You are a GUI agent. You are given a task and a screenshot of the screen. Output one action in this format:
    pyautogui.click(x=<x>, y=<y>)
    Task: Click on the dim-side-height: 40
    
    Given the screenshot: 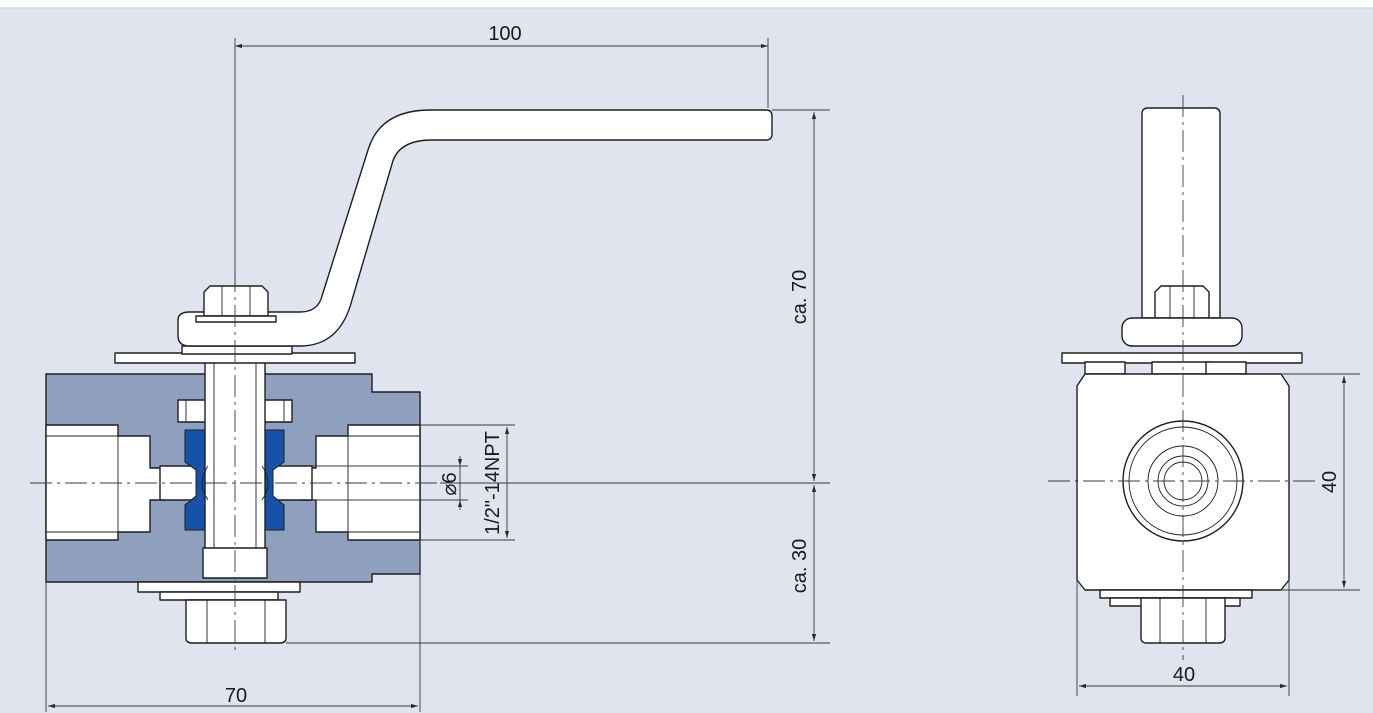 What is the action you would take?
    pyautogui.click(x=1330, y=482)
    